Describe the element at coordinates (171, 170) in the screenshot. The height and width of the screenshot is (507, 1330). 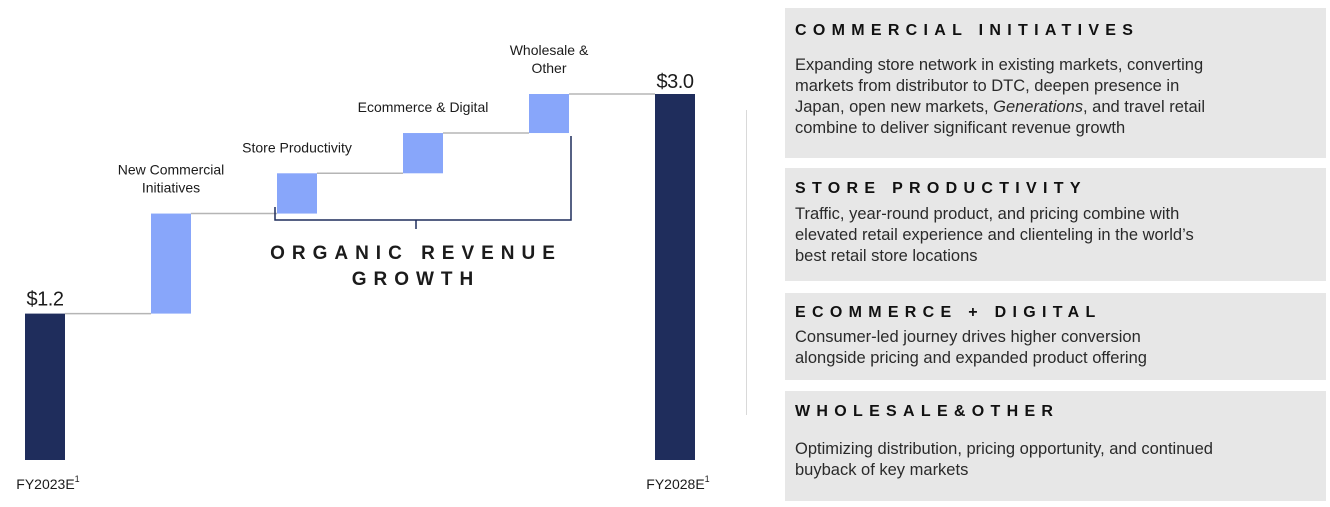
I see `step-label: New Commercial` at that location.